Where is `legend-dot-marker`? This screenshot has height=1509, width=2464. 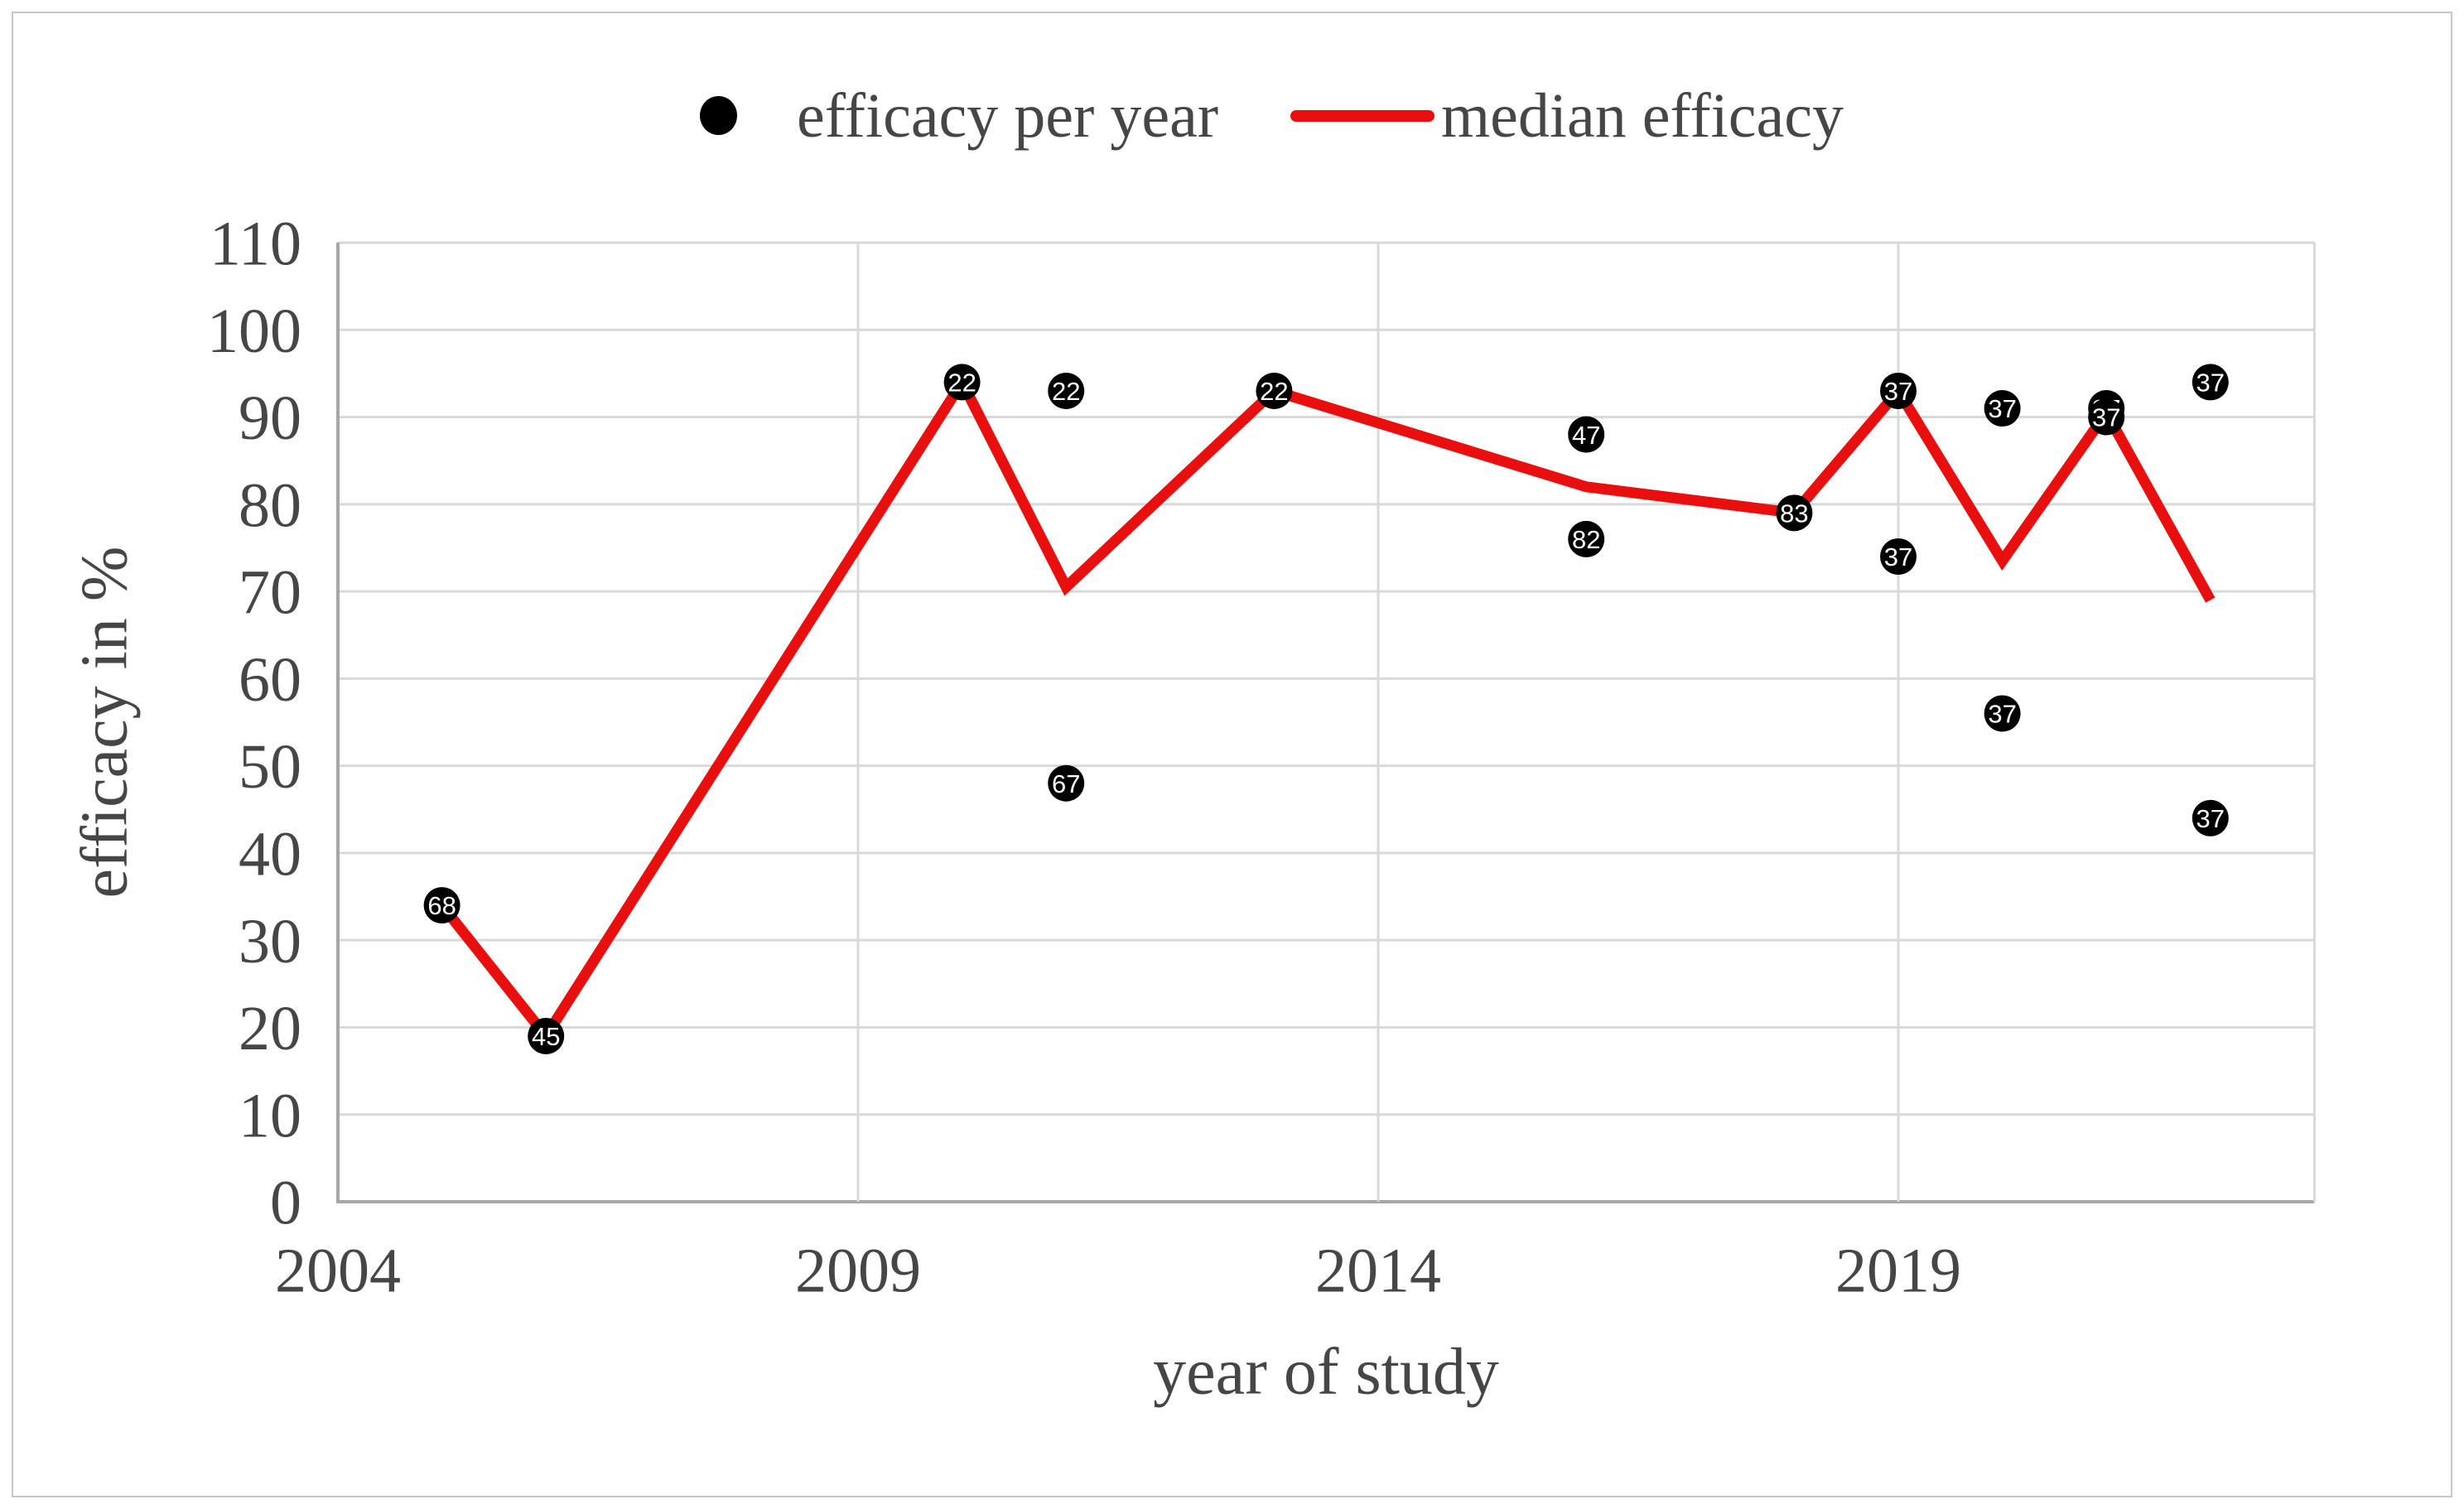 legend-dot-marker is located at coordinates (718, 116).